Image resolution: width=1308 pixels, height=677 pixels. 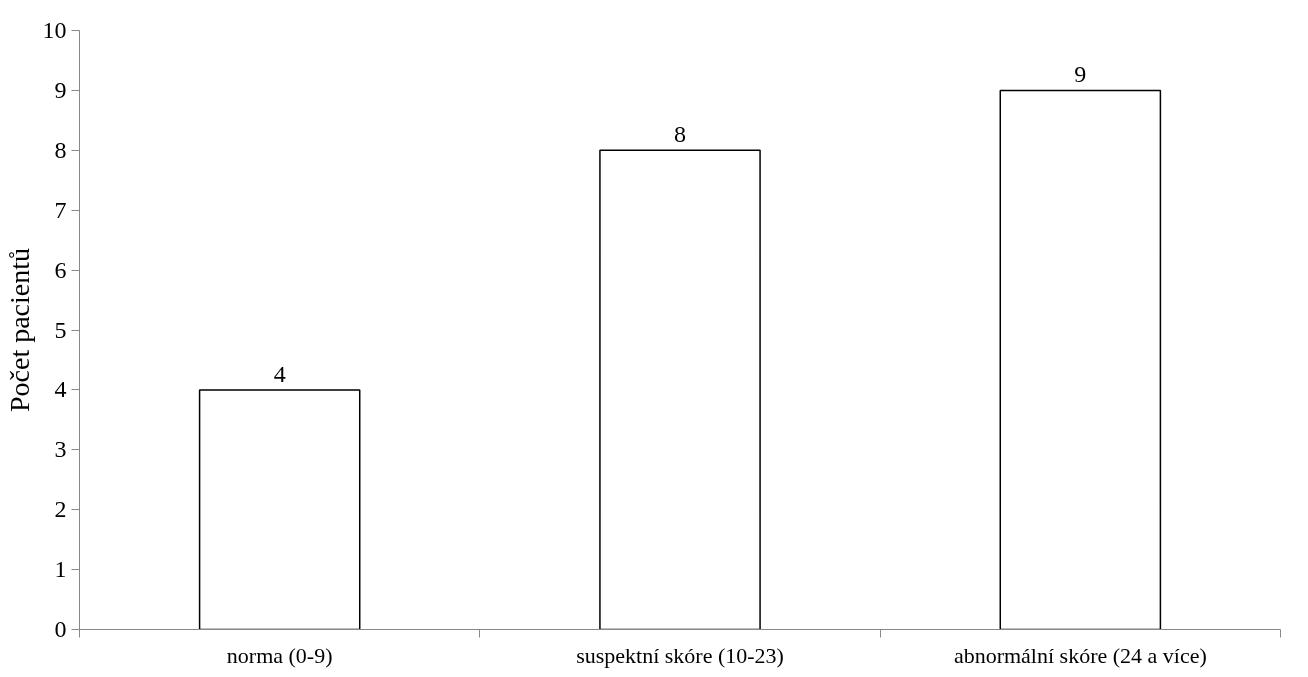 I want to click on data-label: 4, so click(x=279, y=373).